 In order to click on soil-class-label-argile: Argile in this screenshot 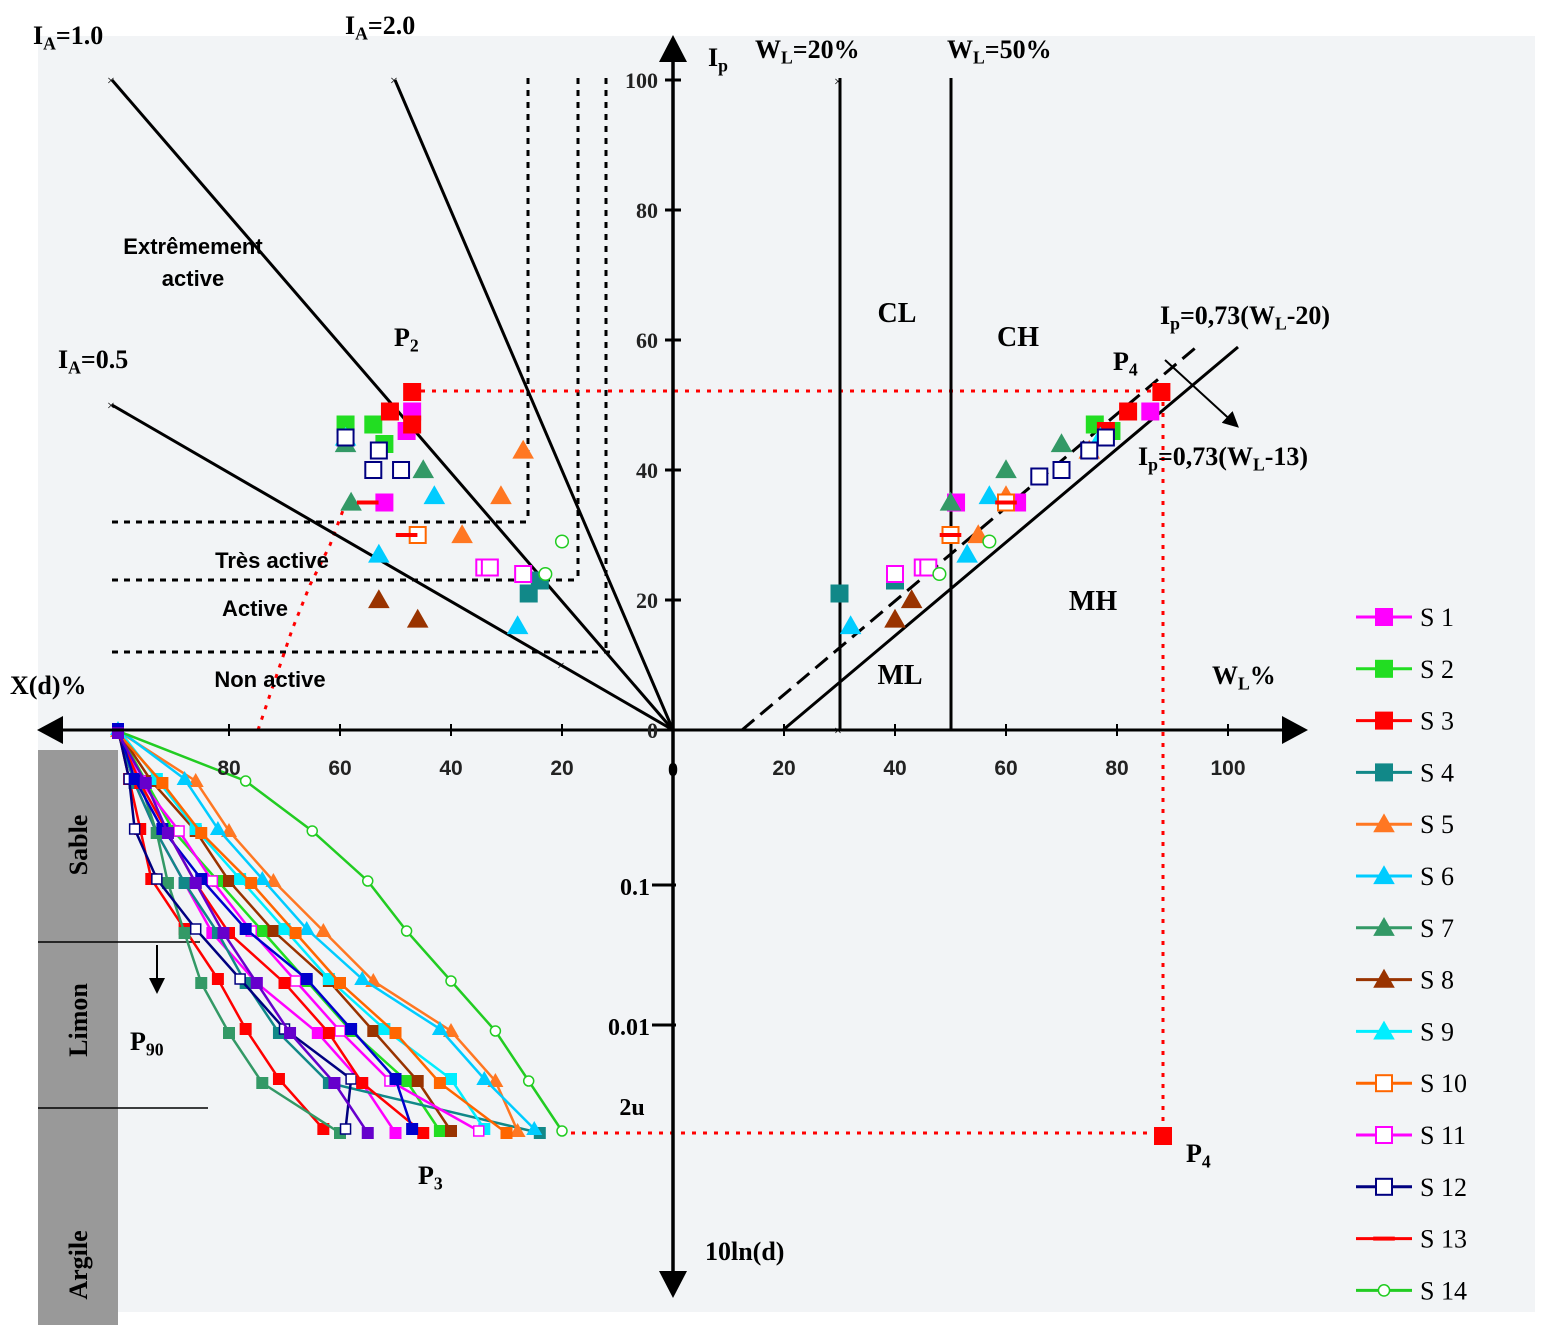, I will do `click(78, 1264)`.